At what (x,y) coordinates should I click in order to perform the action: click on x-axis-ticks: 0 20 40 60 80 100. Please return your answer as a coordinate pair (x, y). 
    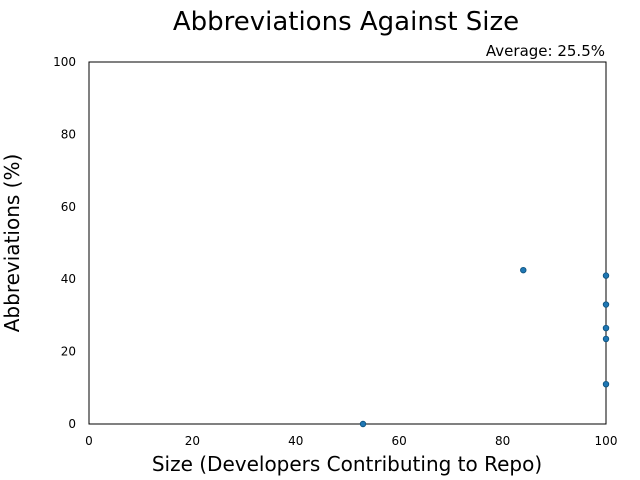
    Looking at the image, I should click on (351, 441).